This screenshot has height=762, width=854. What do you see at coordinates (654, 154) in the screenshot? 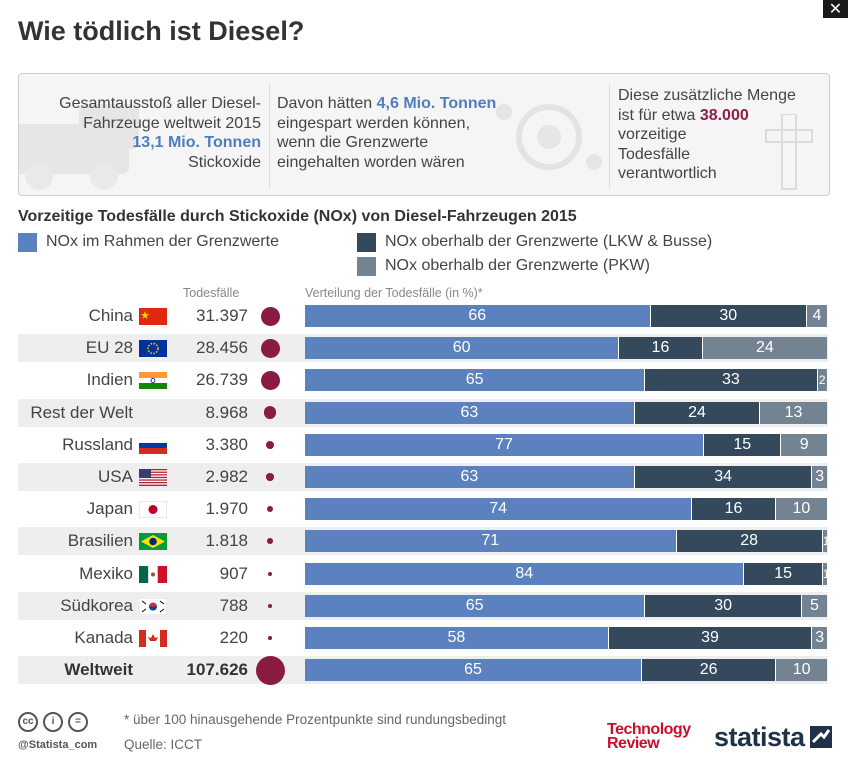
I see `info-text: Todesfälle` at bounding box center [654, 154].